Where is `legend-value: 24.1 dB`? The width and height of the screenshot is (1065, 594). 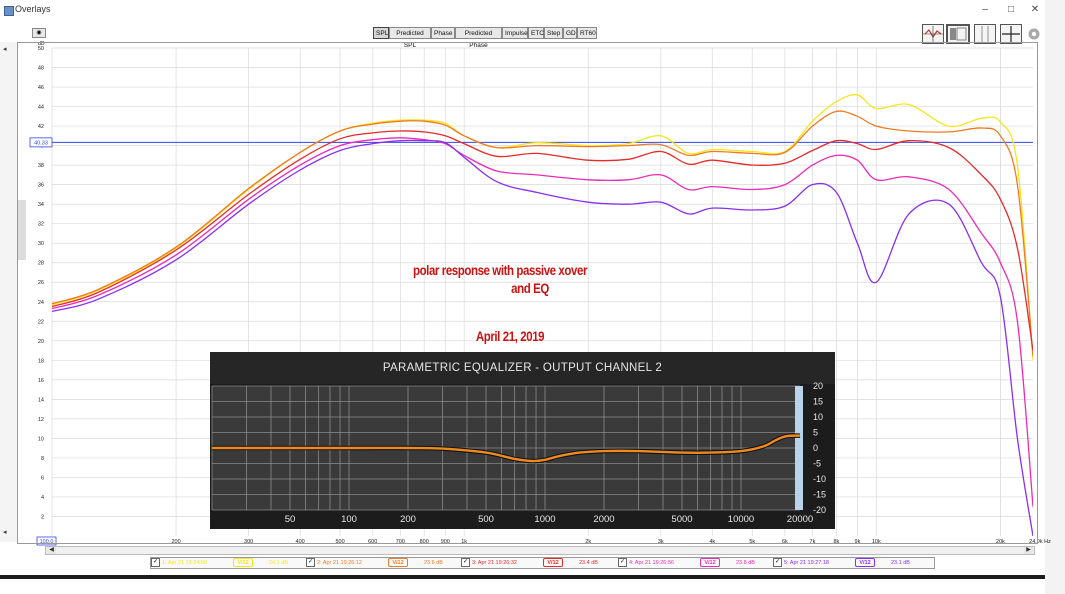
legend-value: 24.1 dB is located at coordinates (278, 563).